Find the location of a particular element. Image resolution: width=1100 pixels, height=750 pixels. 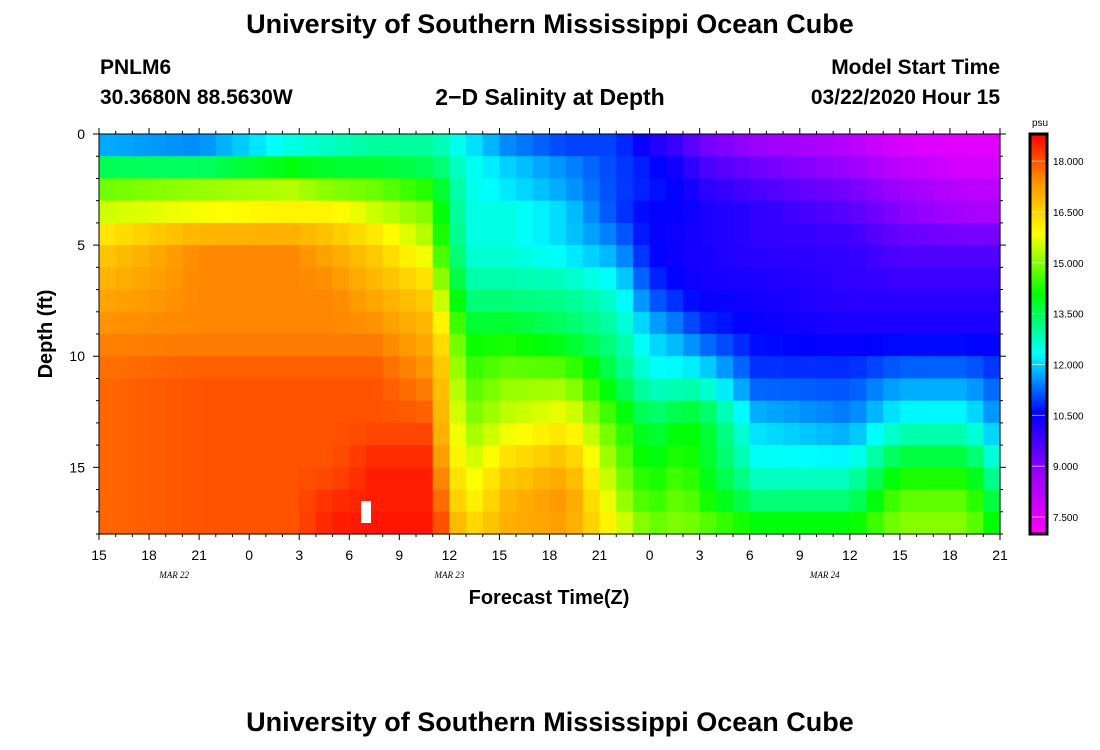

x-tick-label: 21 is located at coordinates (600, 555).